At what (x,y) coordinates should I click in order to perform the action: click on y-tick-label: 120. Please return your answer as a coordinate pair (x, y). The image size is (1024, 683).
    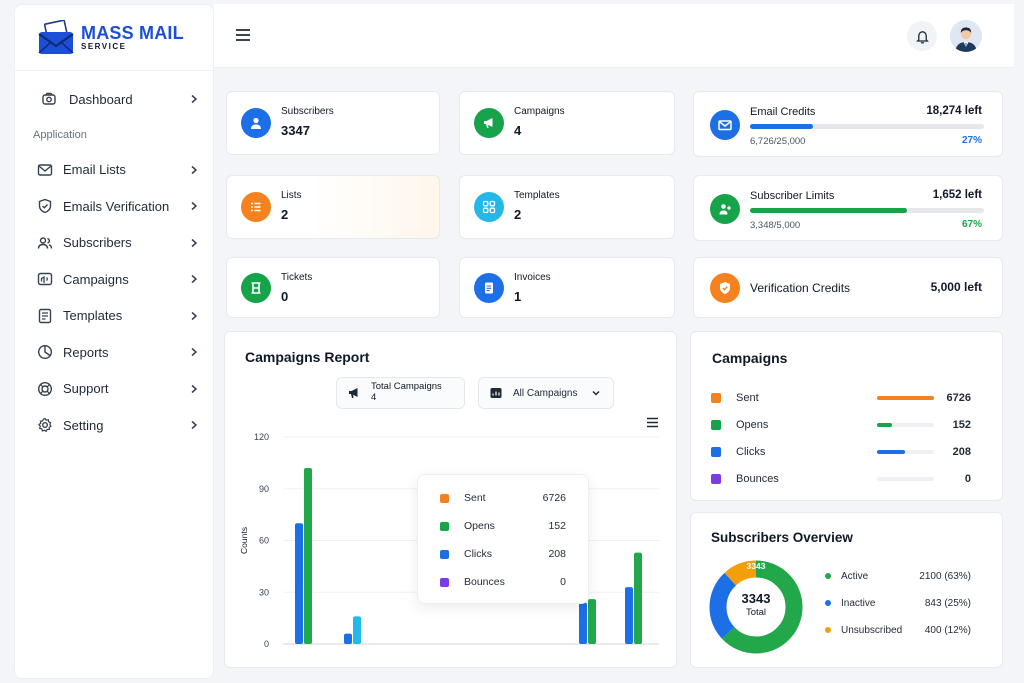
    Looking at the image, I should click on (261, 437).